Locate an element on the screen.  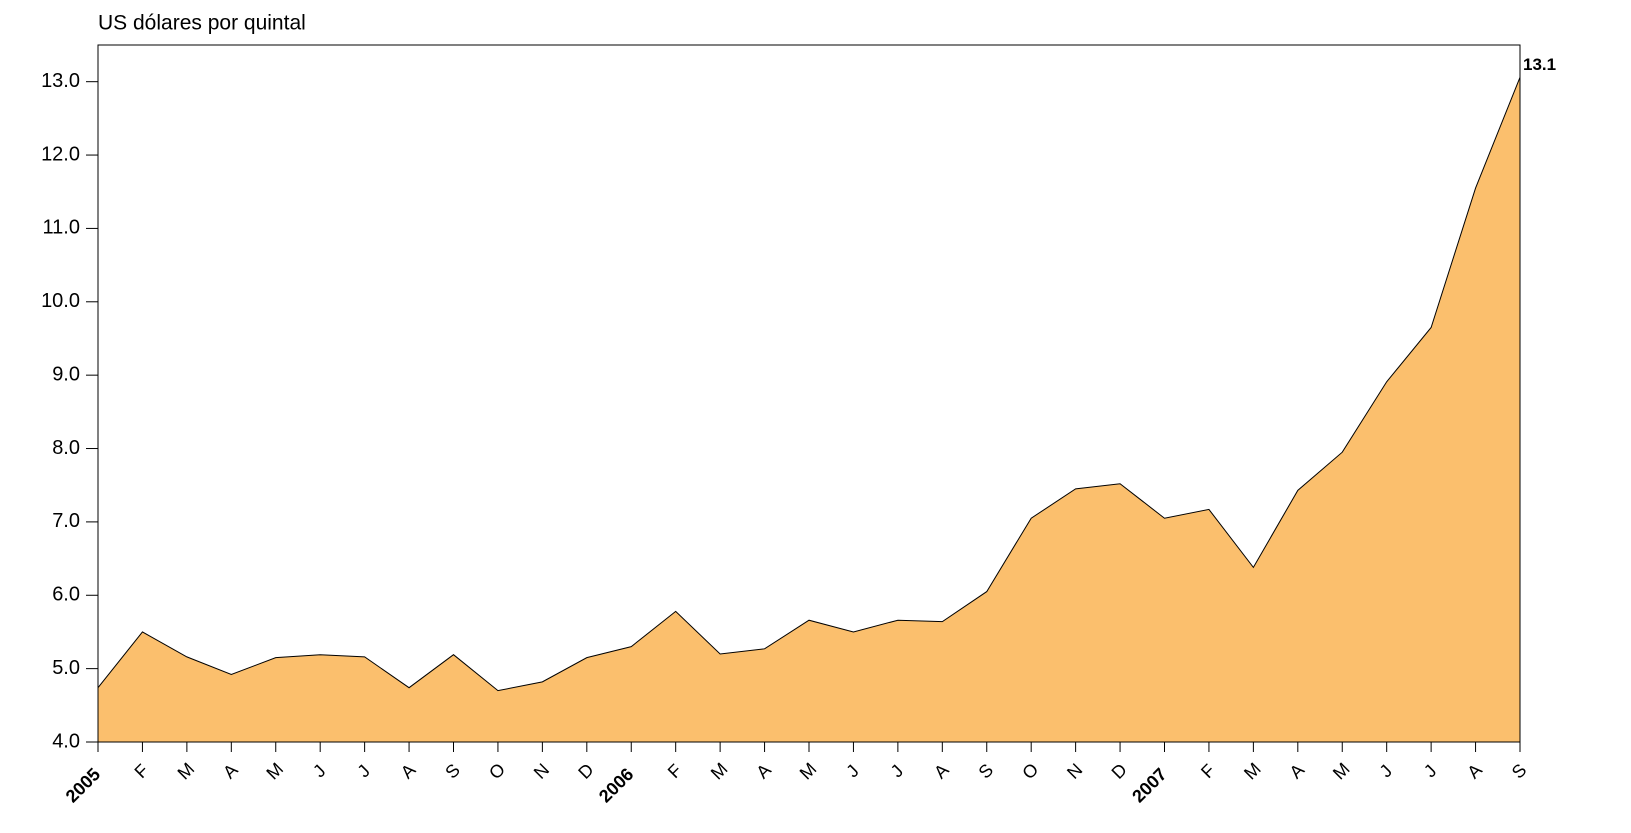
chart-title: US dólares por quintal is located at coordinates (202, 23).